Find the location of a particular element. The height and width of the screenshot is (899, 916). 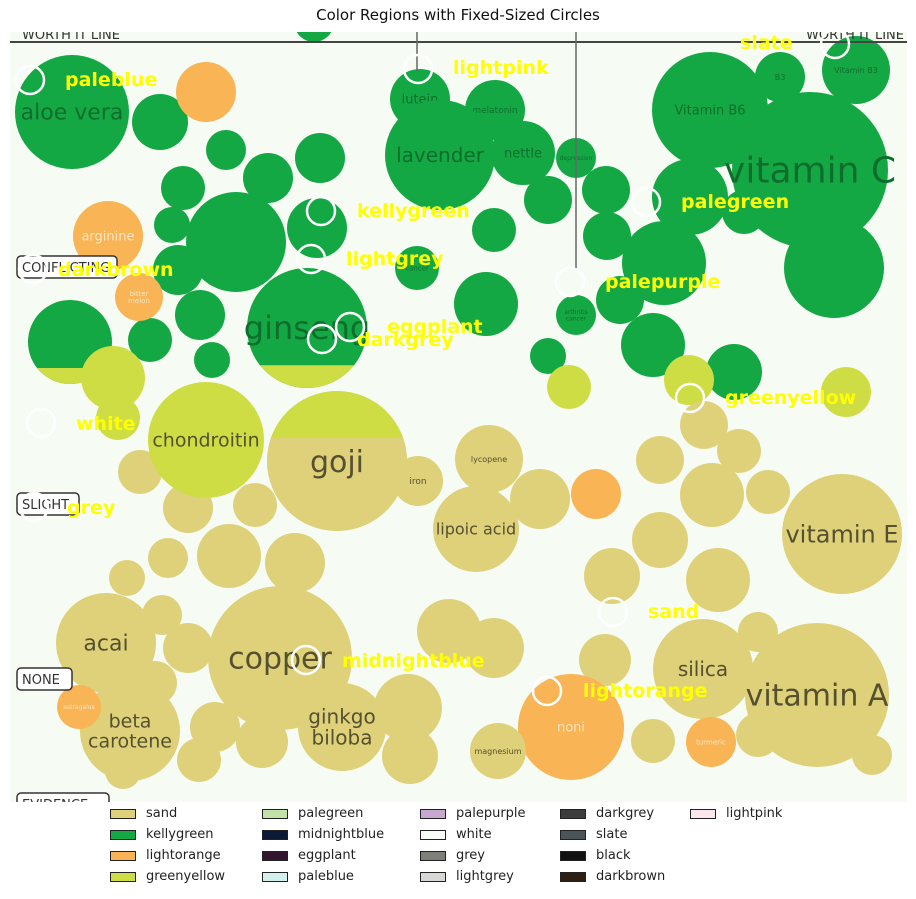

legend-item-darkgrey: darkgrey is located at coordinates (607, 814).